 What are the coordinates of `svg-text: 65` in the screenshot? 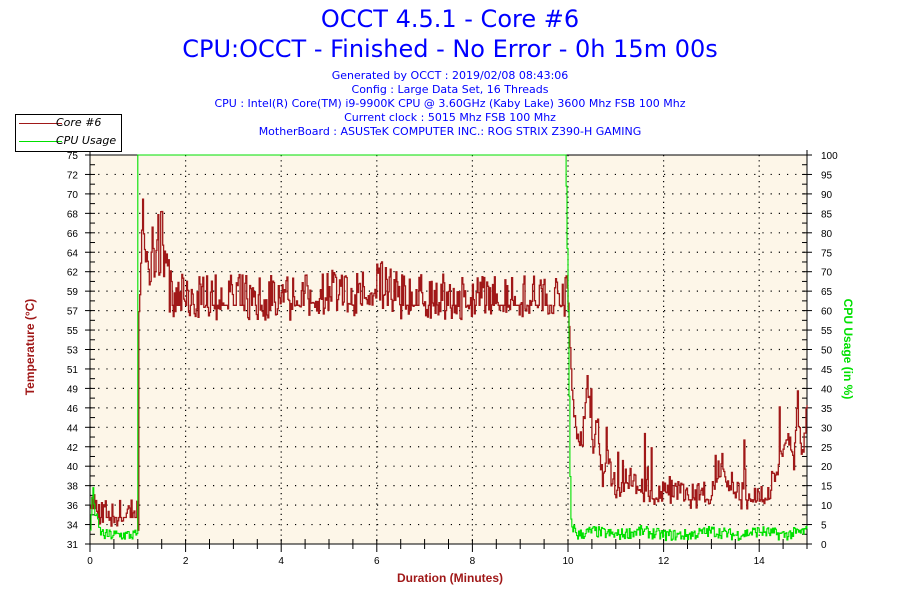 It's located at (827, 292).